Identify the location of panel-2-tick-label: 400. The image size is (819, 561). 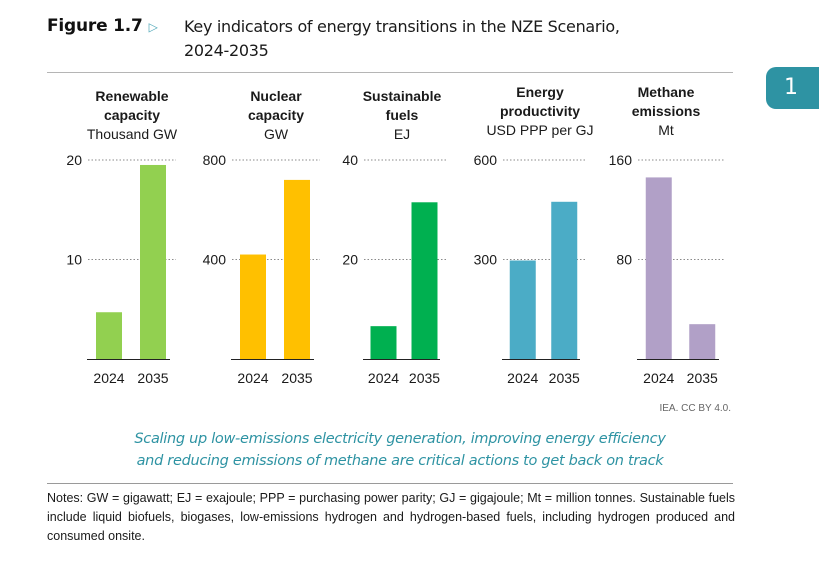
(215, 260).